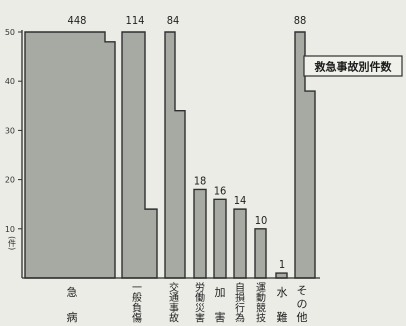 The width and height of the screenshot is (406, 326). Describe the element at coordinates (261, 318) in the screenshot. I see `category-label-char: 技` at that location.